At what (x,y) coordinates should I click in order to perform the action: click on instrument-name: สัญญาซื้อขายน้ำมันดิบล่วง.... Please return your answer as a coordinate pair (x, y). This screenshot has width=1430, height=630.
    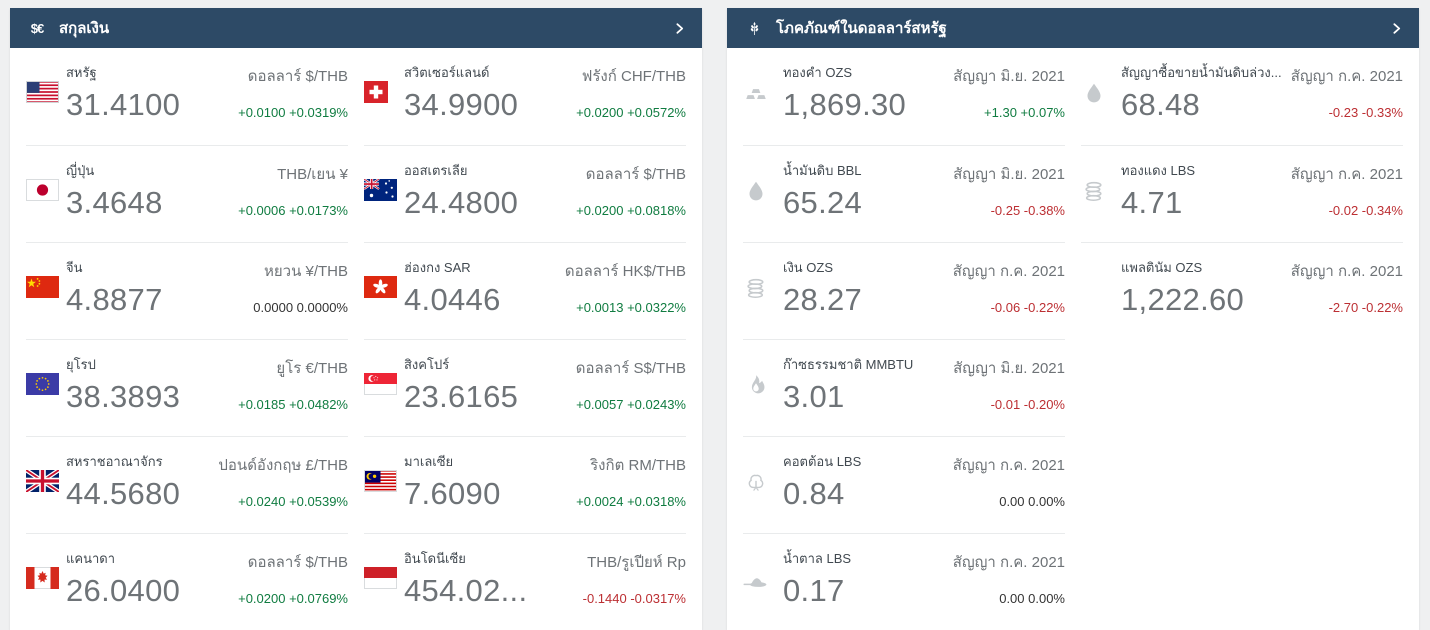
    Looking at the image, I should click on (1201, 72).